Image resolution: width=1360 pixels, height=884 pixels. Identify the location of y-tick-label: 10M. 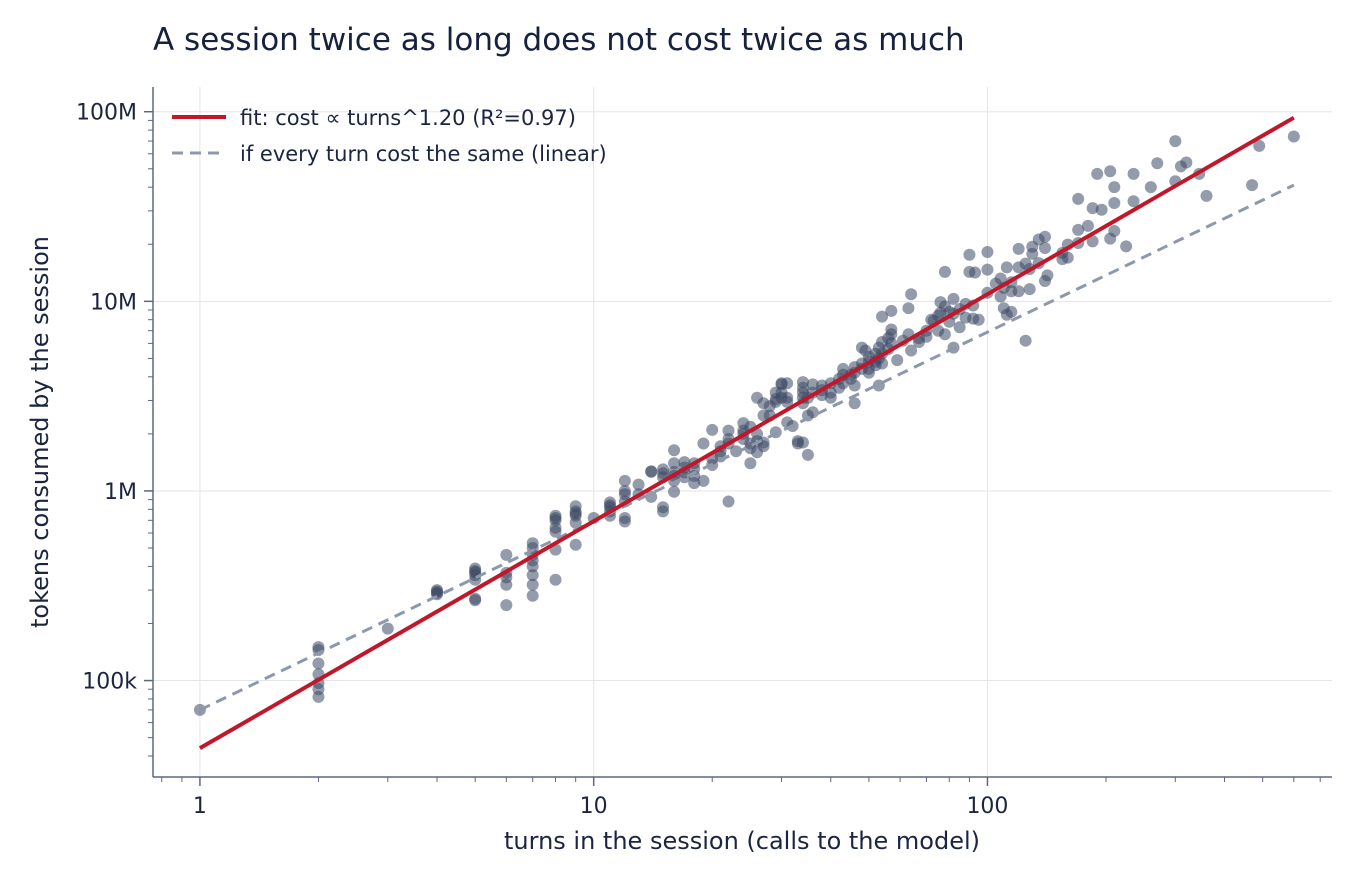
(113, 302).